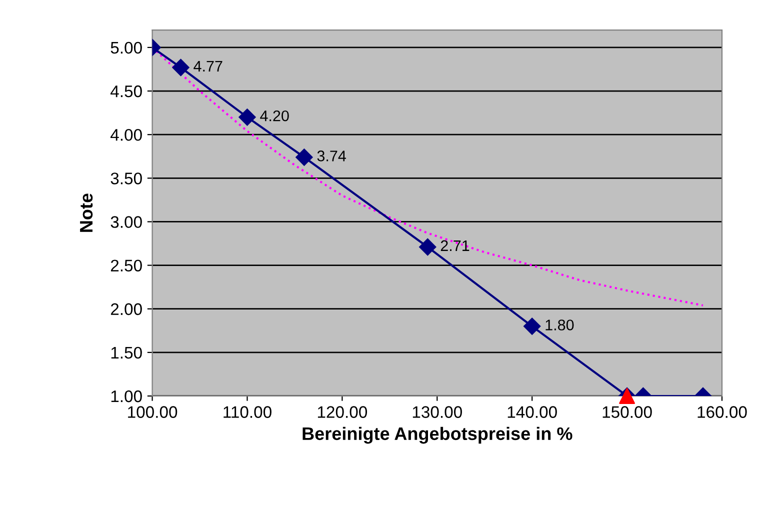 The width and height of the screenshot is (773, 509). What do you see at coordinates (126, 48) in the screenshot?
I see `y-tick-label: 5.00` at bounding box center [126, 48].